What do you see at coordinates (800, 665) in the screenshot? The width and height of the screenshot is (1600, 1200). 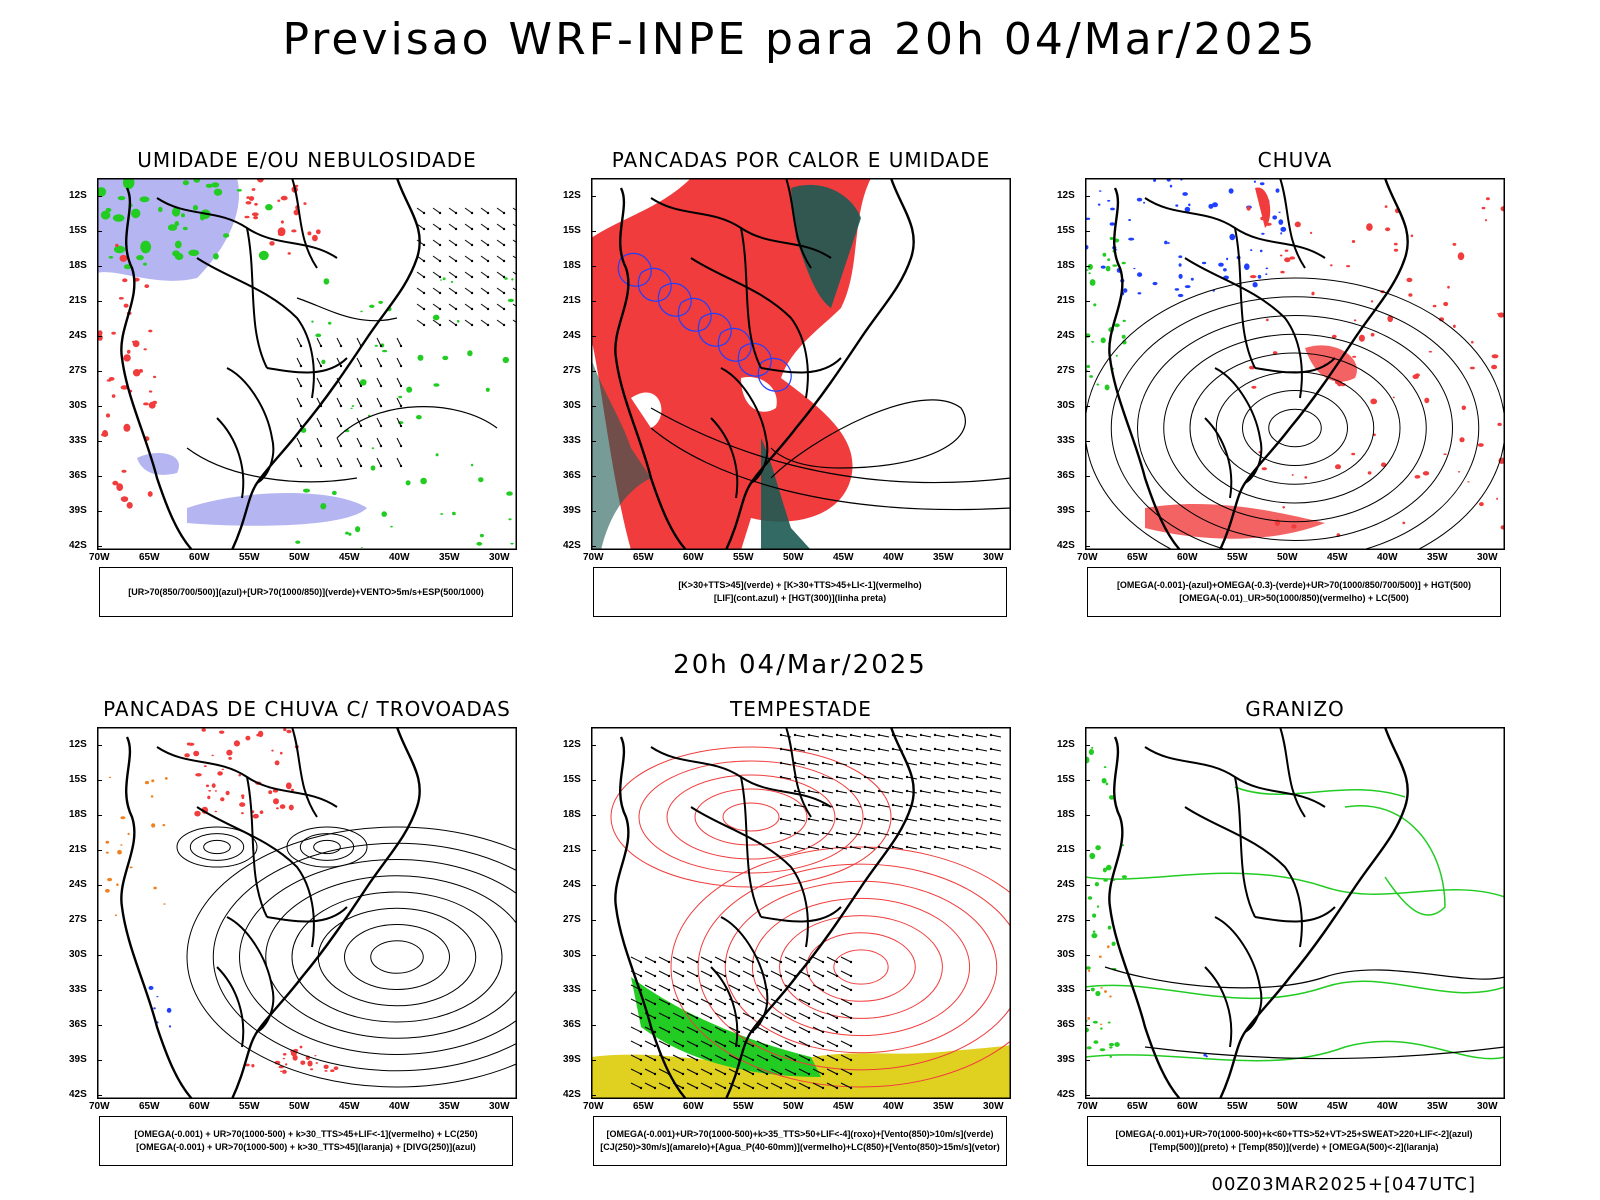 I see `valid-time-label: 20h 04/Mar/2025` at bounding box center [800, 665].